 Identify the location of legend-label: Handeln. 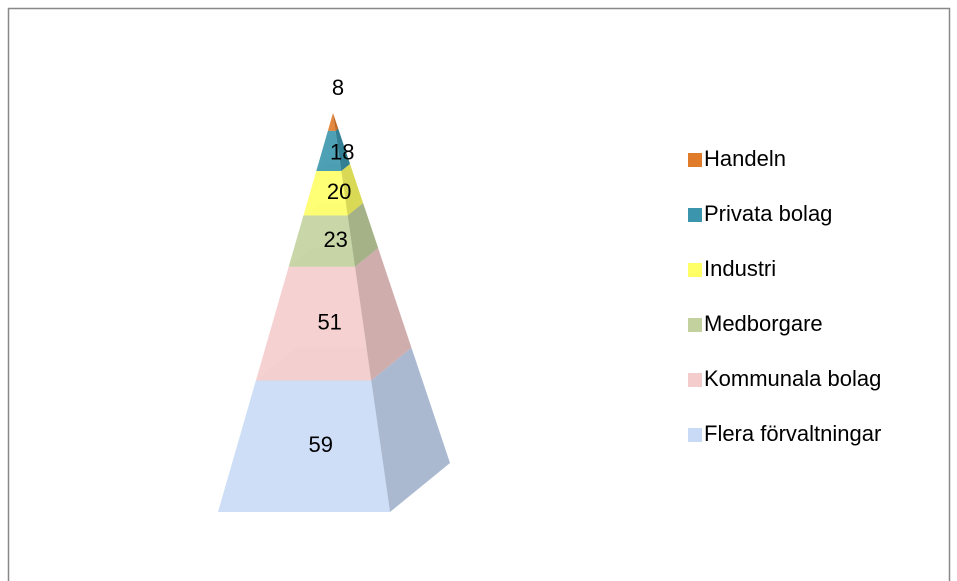
(745, 158).